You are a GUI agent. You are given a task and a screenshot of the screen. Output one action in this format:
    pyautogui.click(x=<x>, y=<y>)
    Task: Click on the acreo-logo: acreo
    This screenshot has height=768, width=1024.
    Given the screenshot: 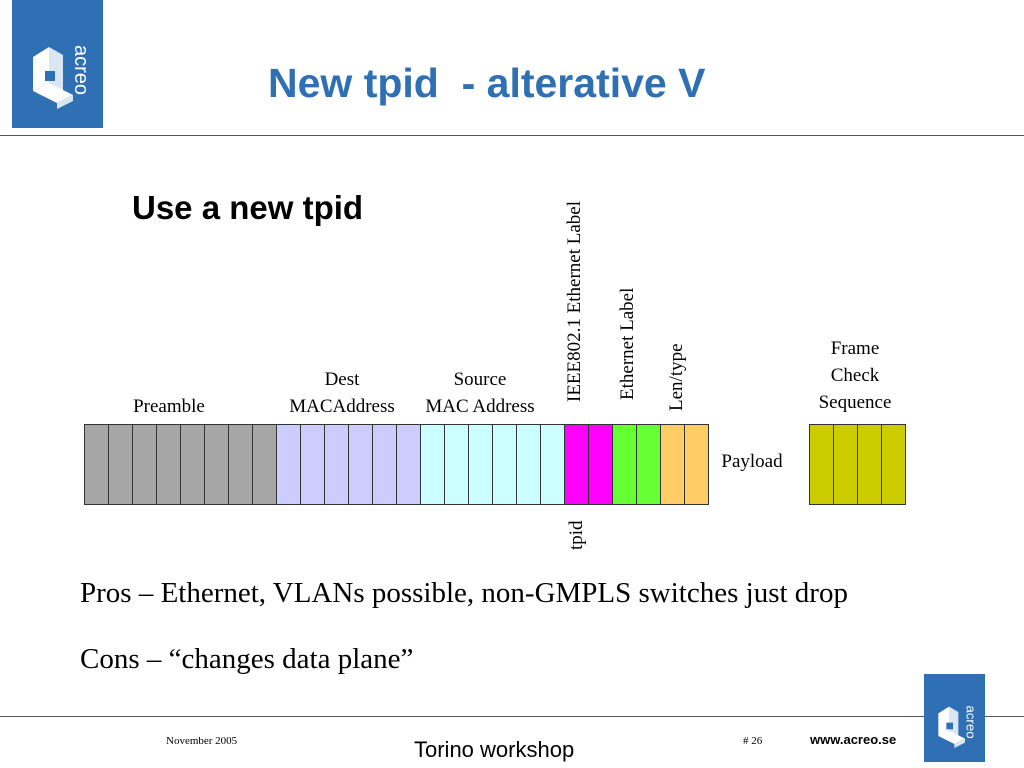 What is the action you would take?
    pyautogui.click(x=57, y=64)
    